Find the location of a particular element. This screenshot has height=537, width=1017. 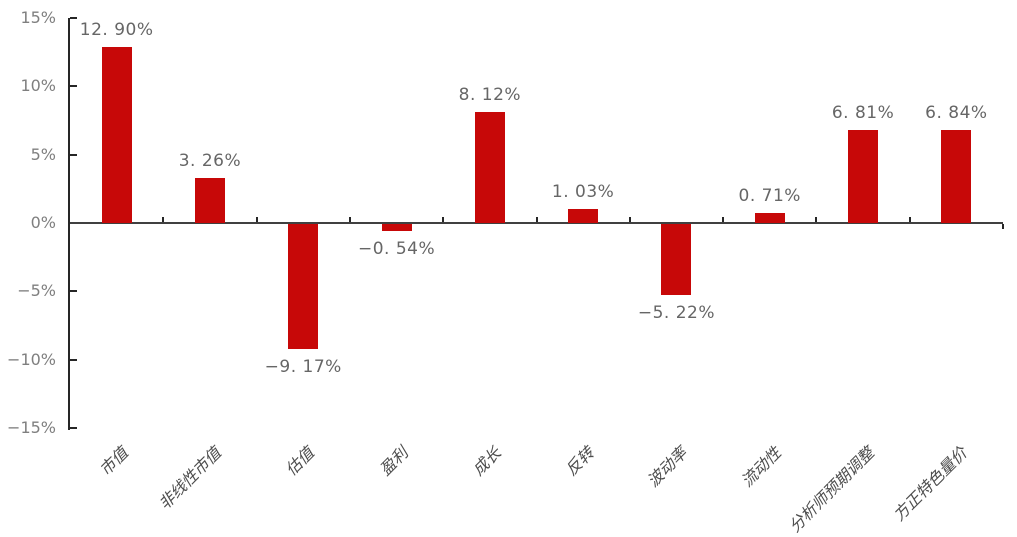

value-label: 6. 84% is located at coordinates (956, 112).